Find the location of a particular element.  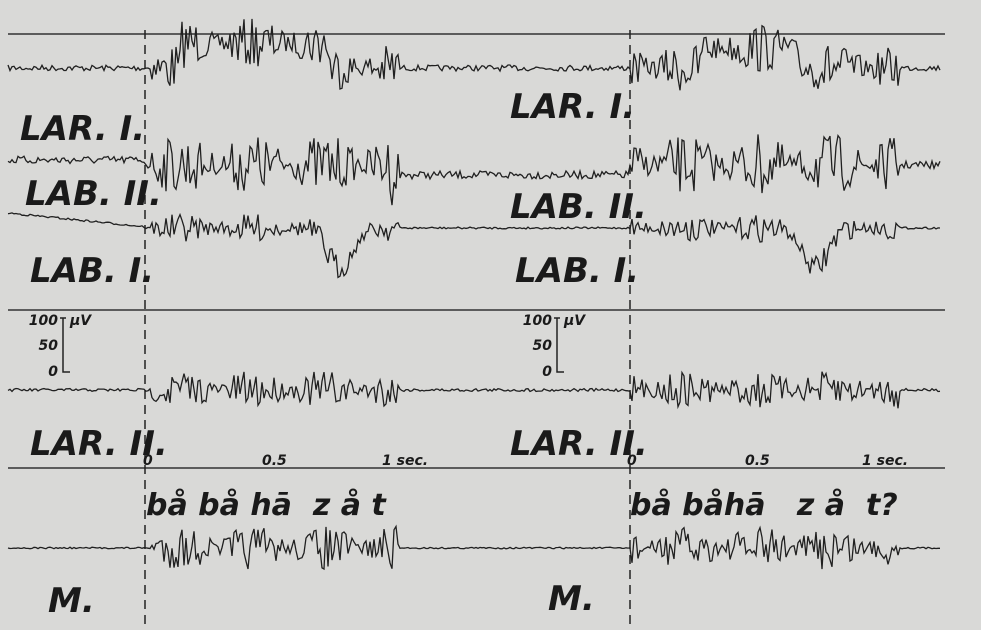

utterance: bå båhā z å t? is located at coordinates (764, 505).